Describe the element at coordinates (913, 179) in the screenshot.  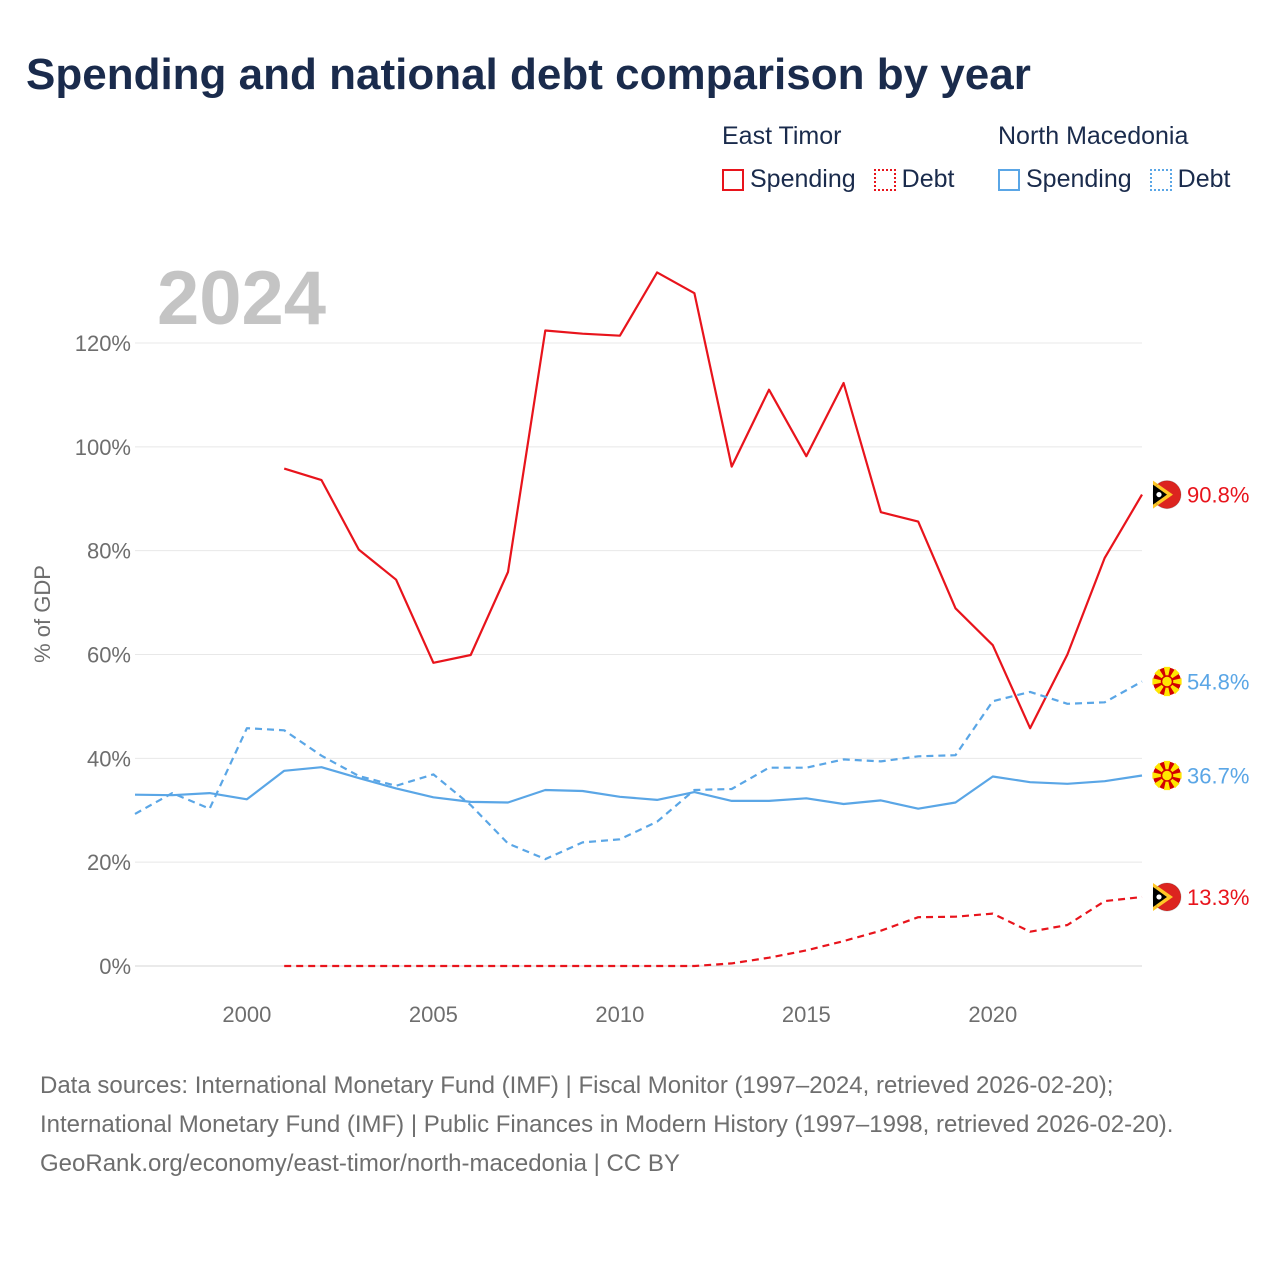
I see `legend-item-east-timor-debt: Debt` at that location.